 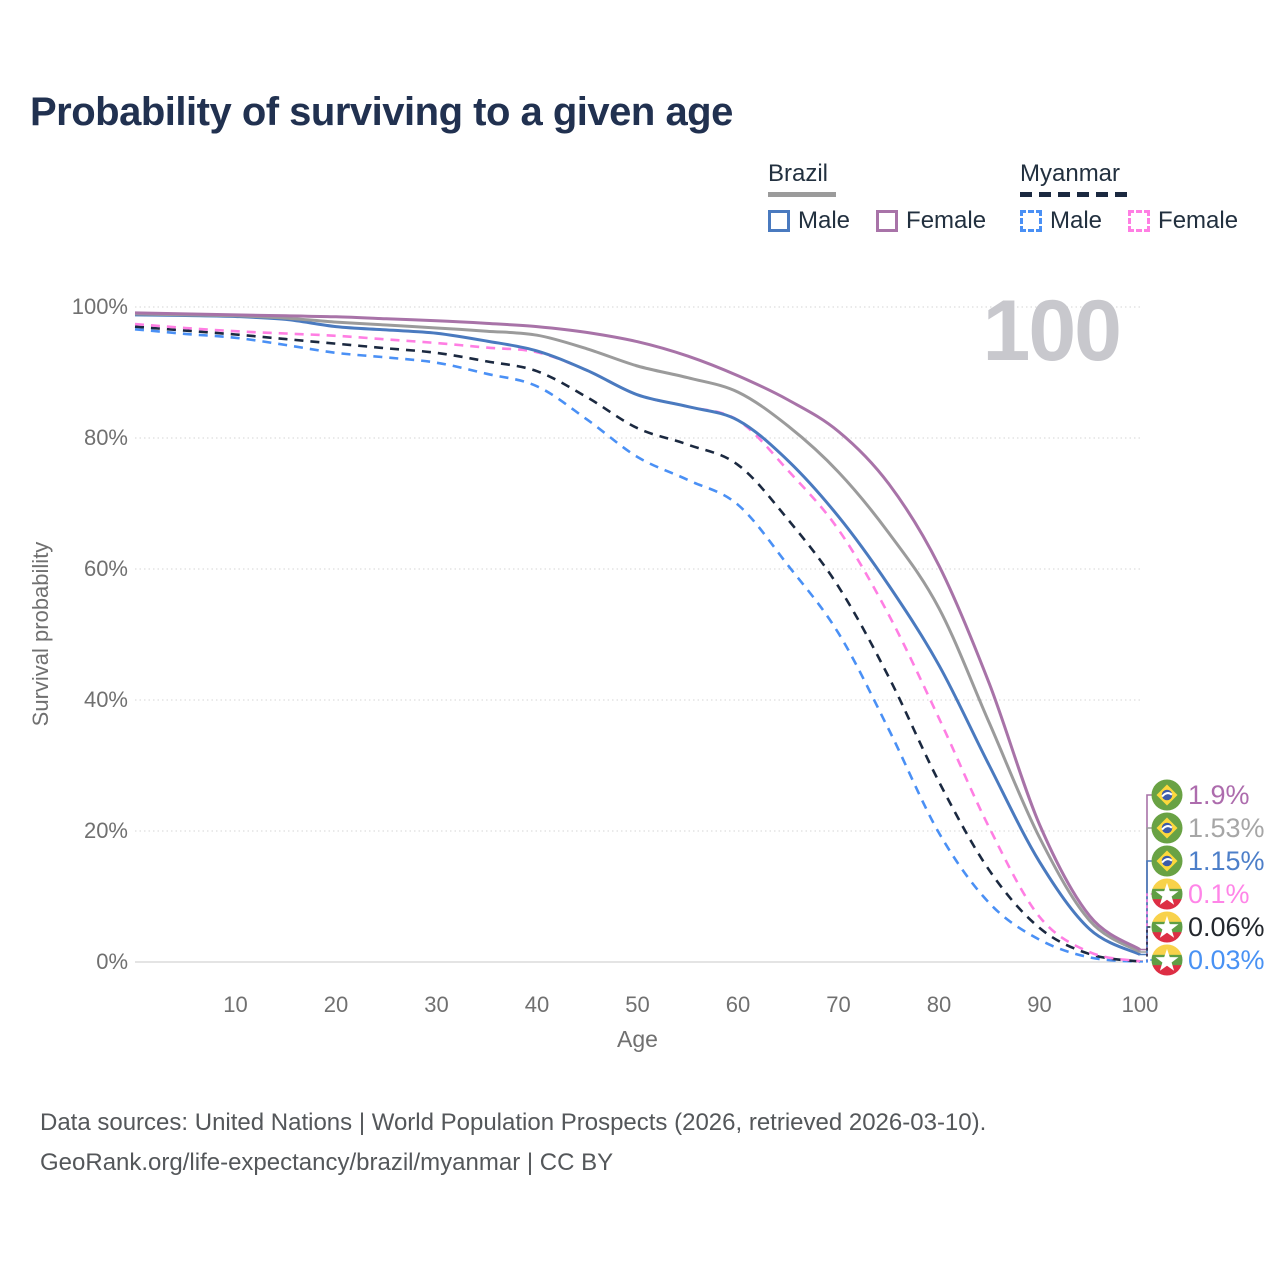 I want to click on legend-item-brazil-male: Male, so click(x=809, y=221).